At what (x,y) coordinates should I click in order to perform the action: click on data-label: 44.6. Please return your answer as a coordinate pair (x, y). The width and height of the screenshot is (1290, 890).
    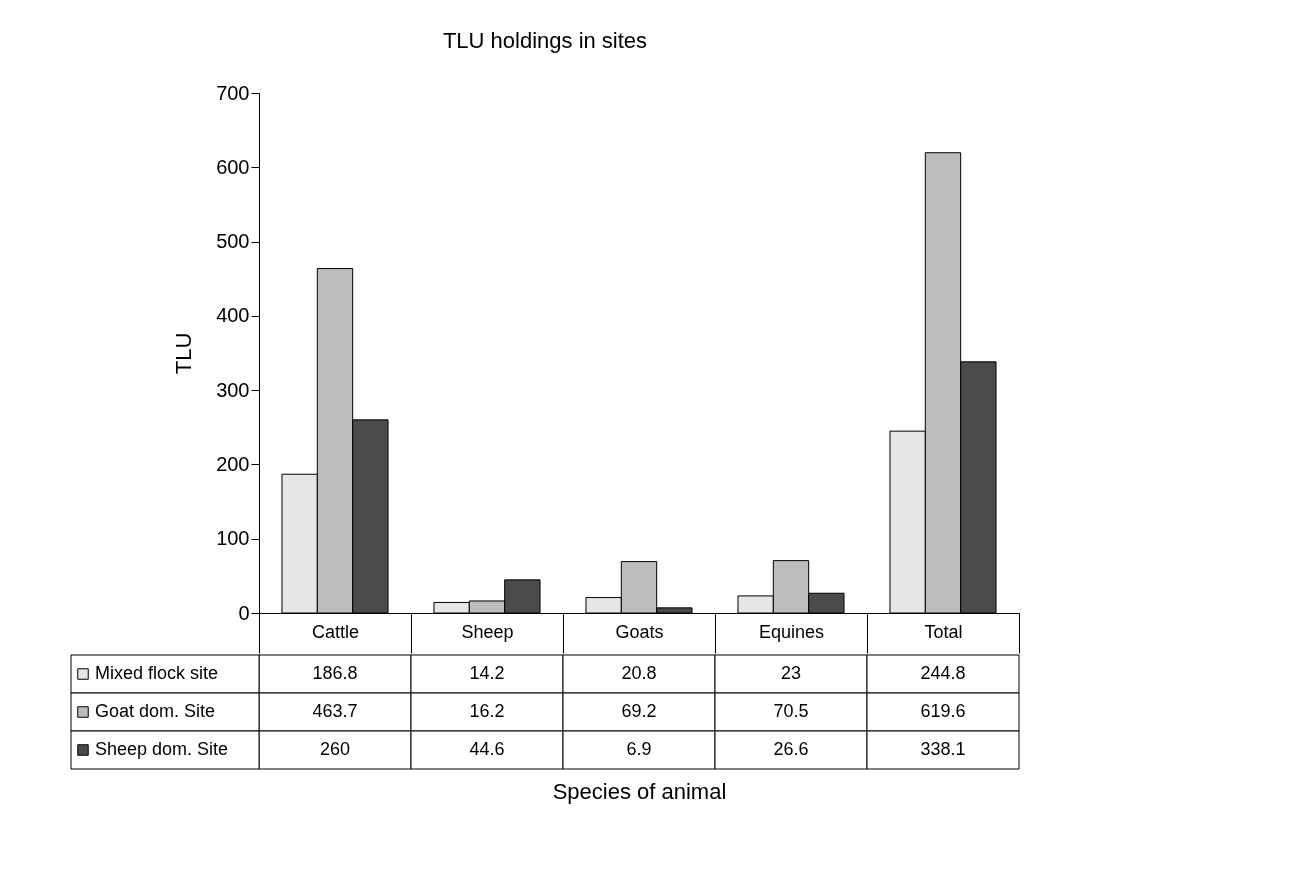
    Looking at the image, I should click on (487, 749).